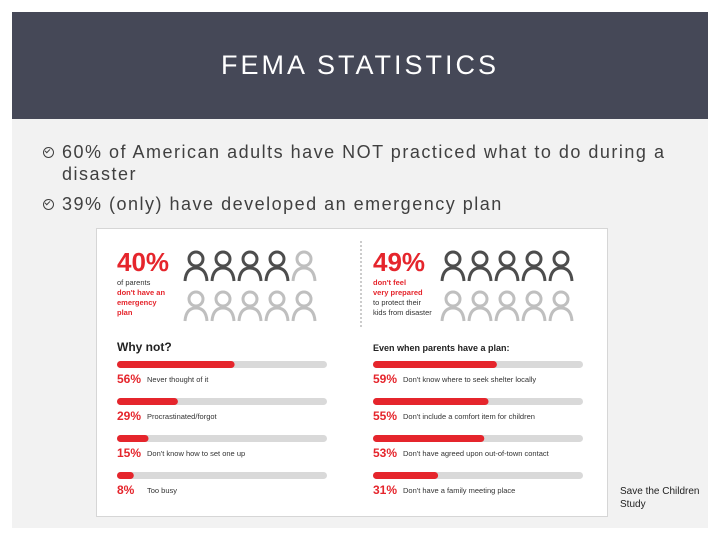 The image size is (720, 540). I want to click on slide-title: FEMA STATISTICS, so click(360, 65).